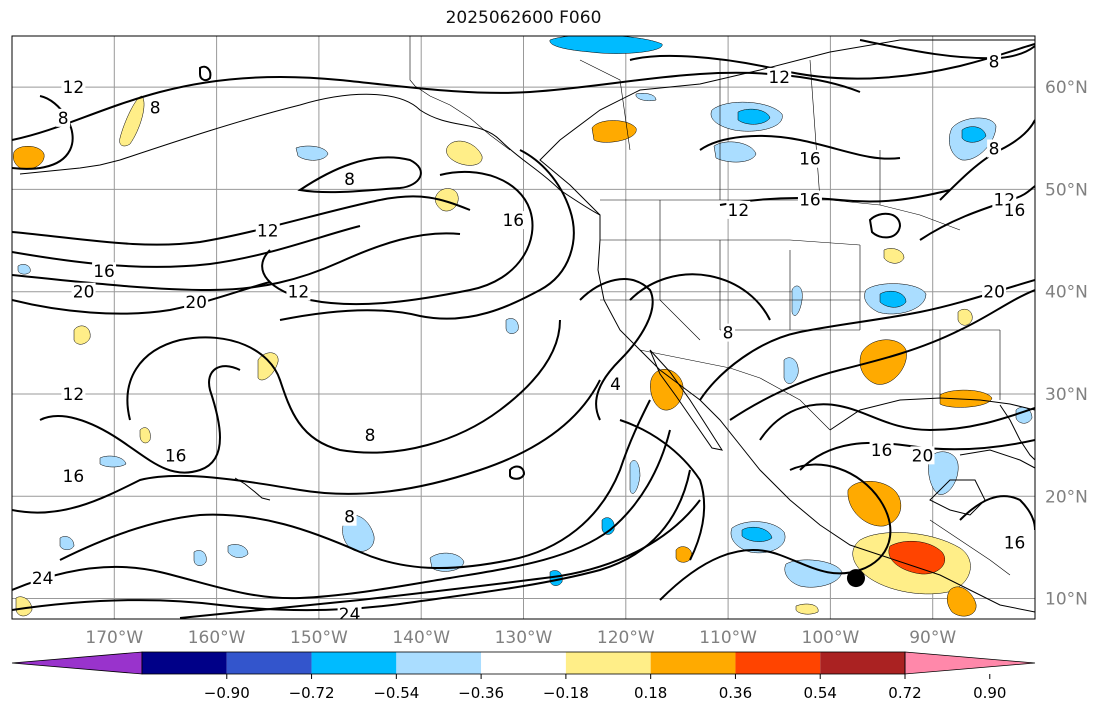 The width and height of the screenshot is (1105, 712). I want to click on colorbar-tick-label: 0.90, so click(989, 693).